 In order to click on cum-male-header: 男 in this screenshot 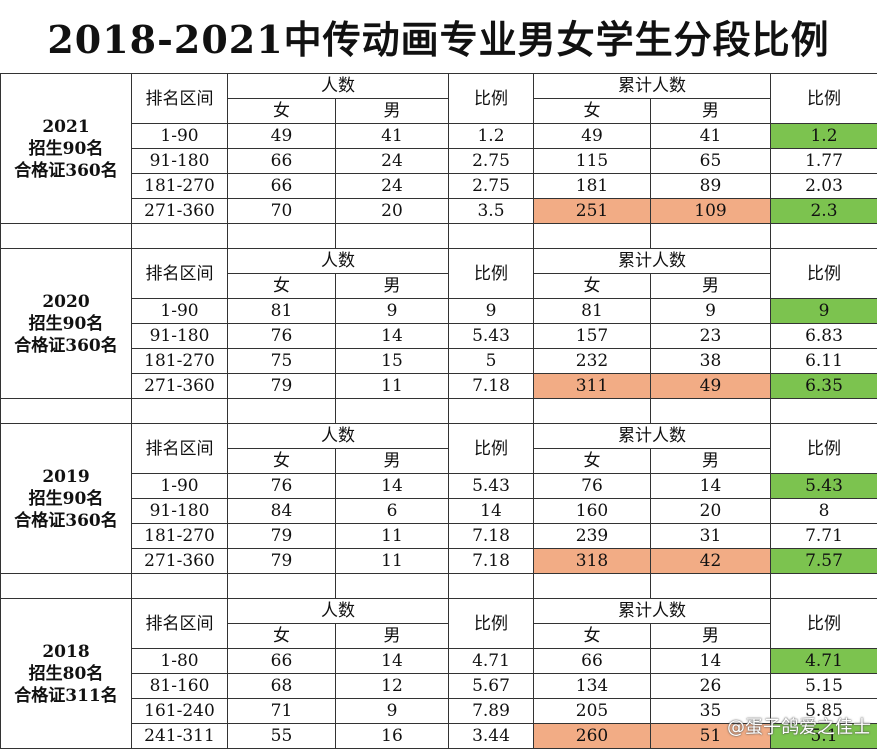, I will do `click(711, 286)`.